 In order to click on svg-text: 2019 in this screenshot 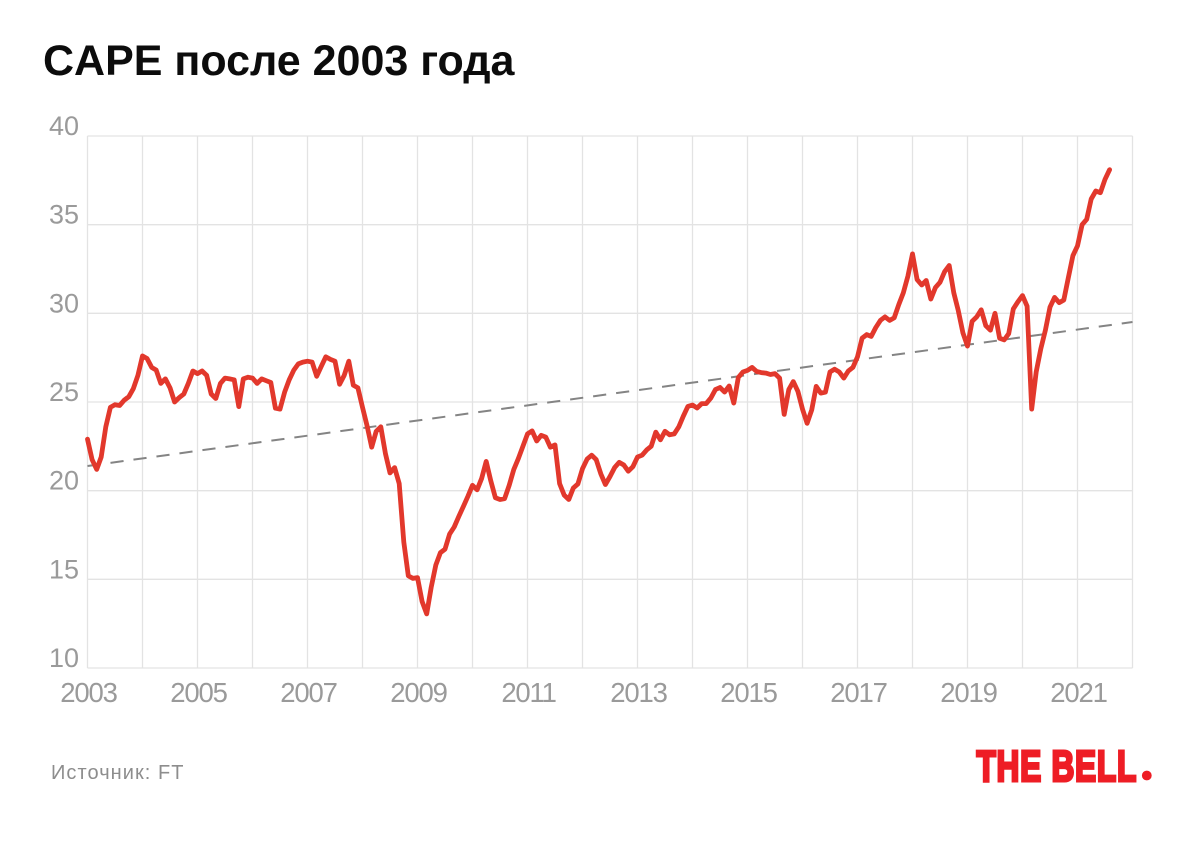, I will do `click(968, 692)`.